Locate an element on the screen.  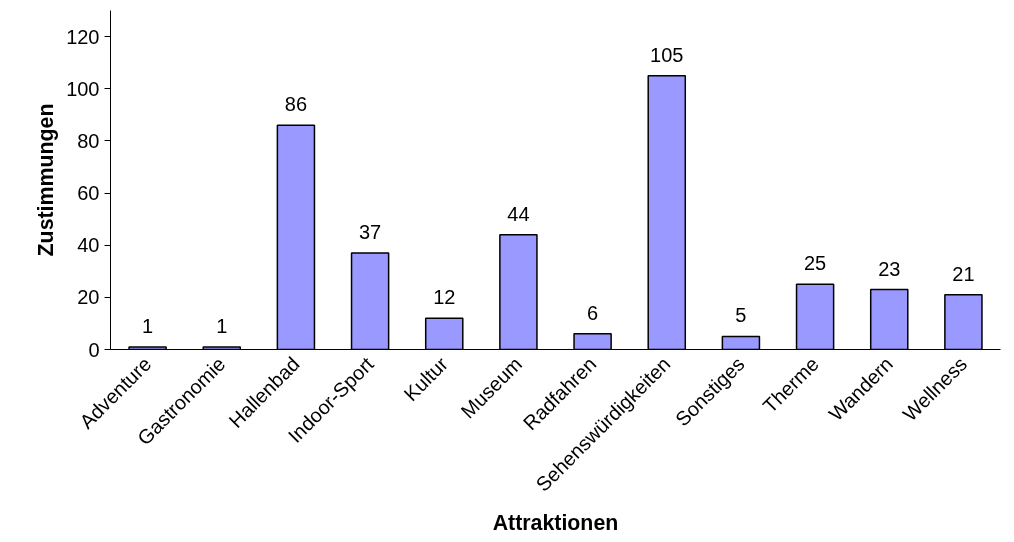
data-label: 12 is located at coordinates (444, 297).